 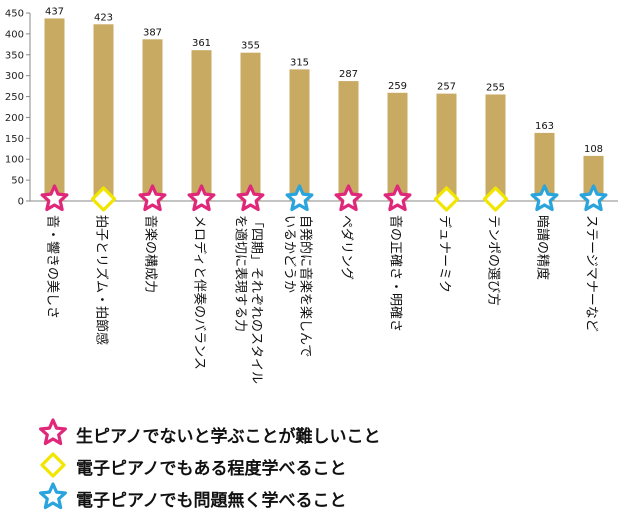 I want to click on bar-value-label: 423, so click(x=103, y=17).